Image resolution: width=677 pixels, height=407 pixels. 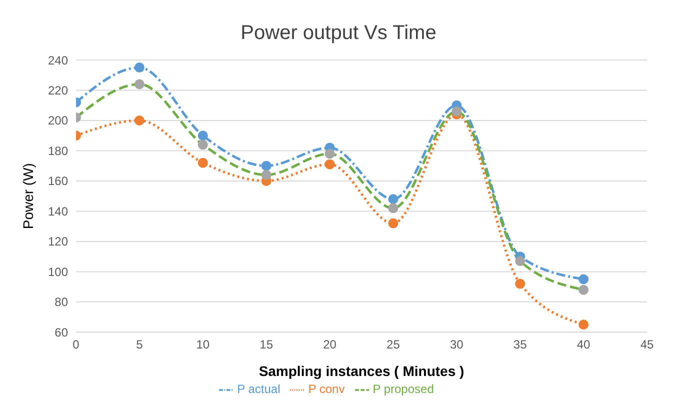 I want to click on legend-label: P conv, so click(x=326, y=389).